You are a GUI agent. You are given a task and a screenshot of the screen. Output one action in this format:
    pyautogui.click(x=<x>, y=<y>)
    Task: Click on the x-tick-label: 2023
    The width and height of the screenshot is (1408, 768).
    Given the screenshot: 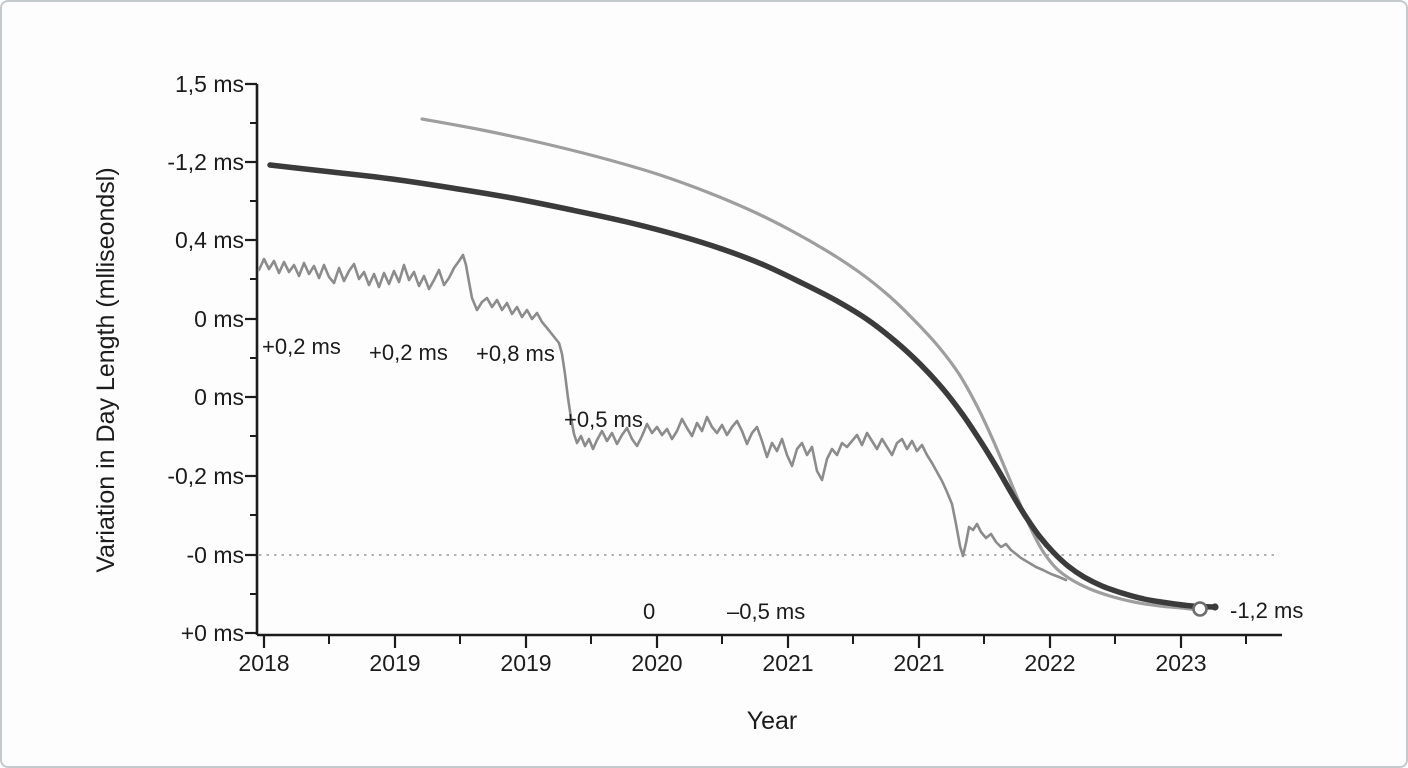 What is the action you would take?
    pyautogui.click(x=1180, y=663)
    